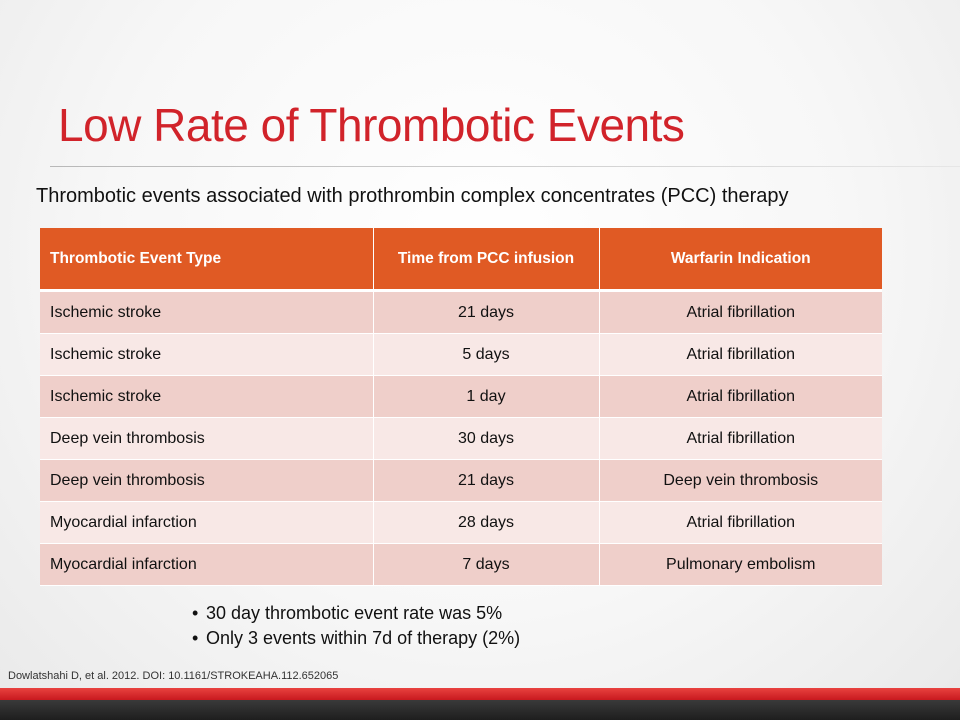 The width and height of the screenshot is (960, 720). I want to click on title-divider, so click(505, 166).